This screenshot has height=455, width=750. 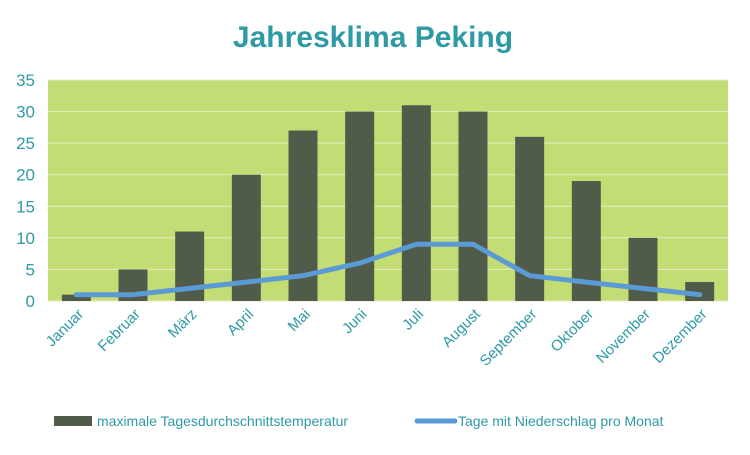 I want to click on x-tick-label: Oktober, so click(x=572, y=331).